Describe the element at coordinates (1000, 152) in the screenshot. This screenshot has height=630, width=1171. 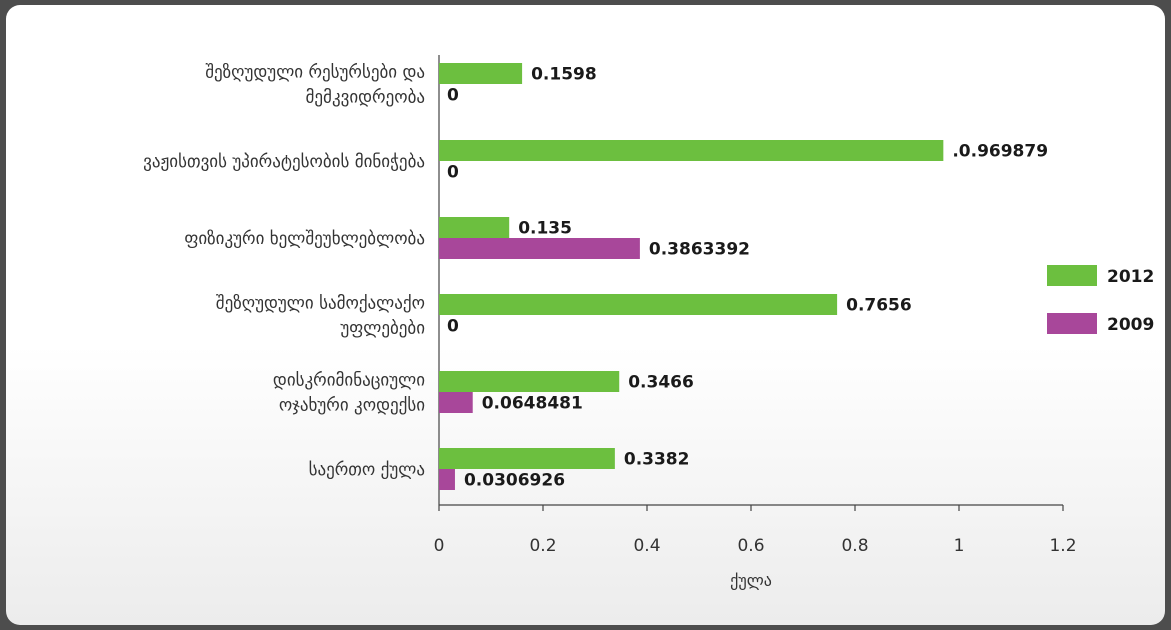
I see `data-label-2012-1: .0.969879` at that location.